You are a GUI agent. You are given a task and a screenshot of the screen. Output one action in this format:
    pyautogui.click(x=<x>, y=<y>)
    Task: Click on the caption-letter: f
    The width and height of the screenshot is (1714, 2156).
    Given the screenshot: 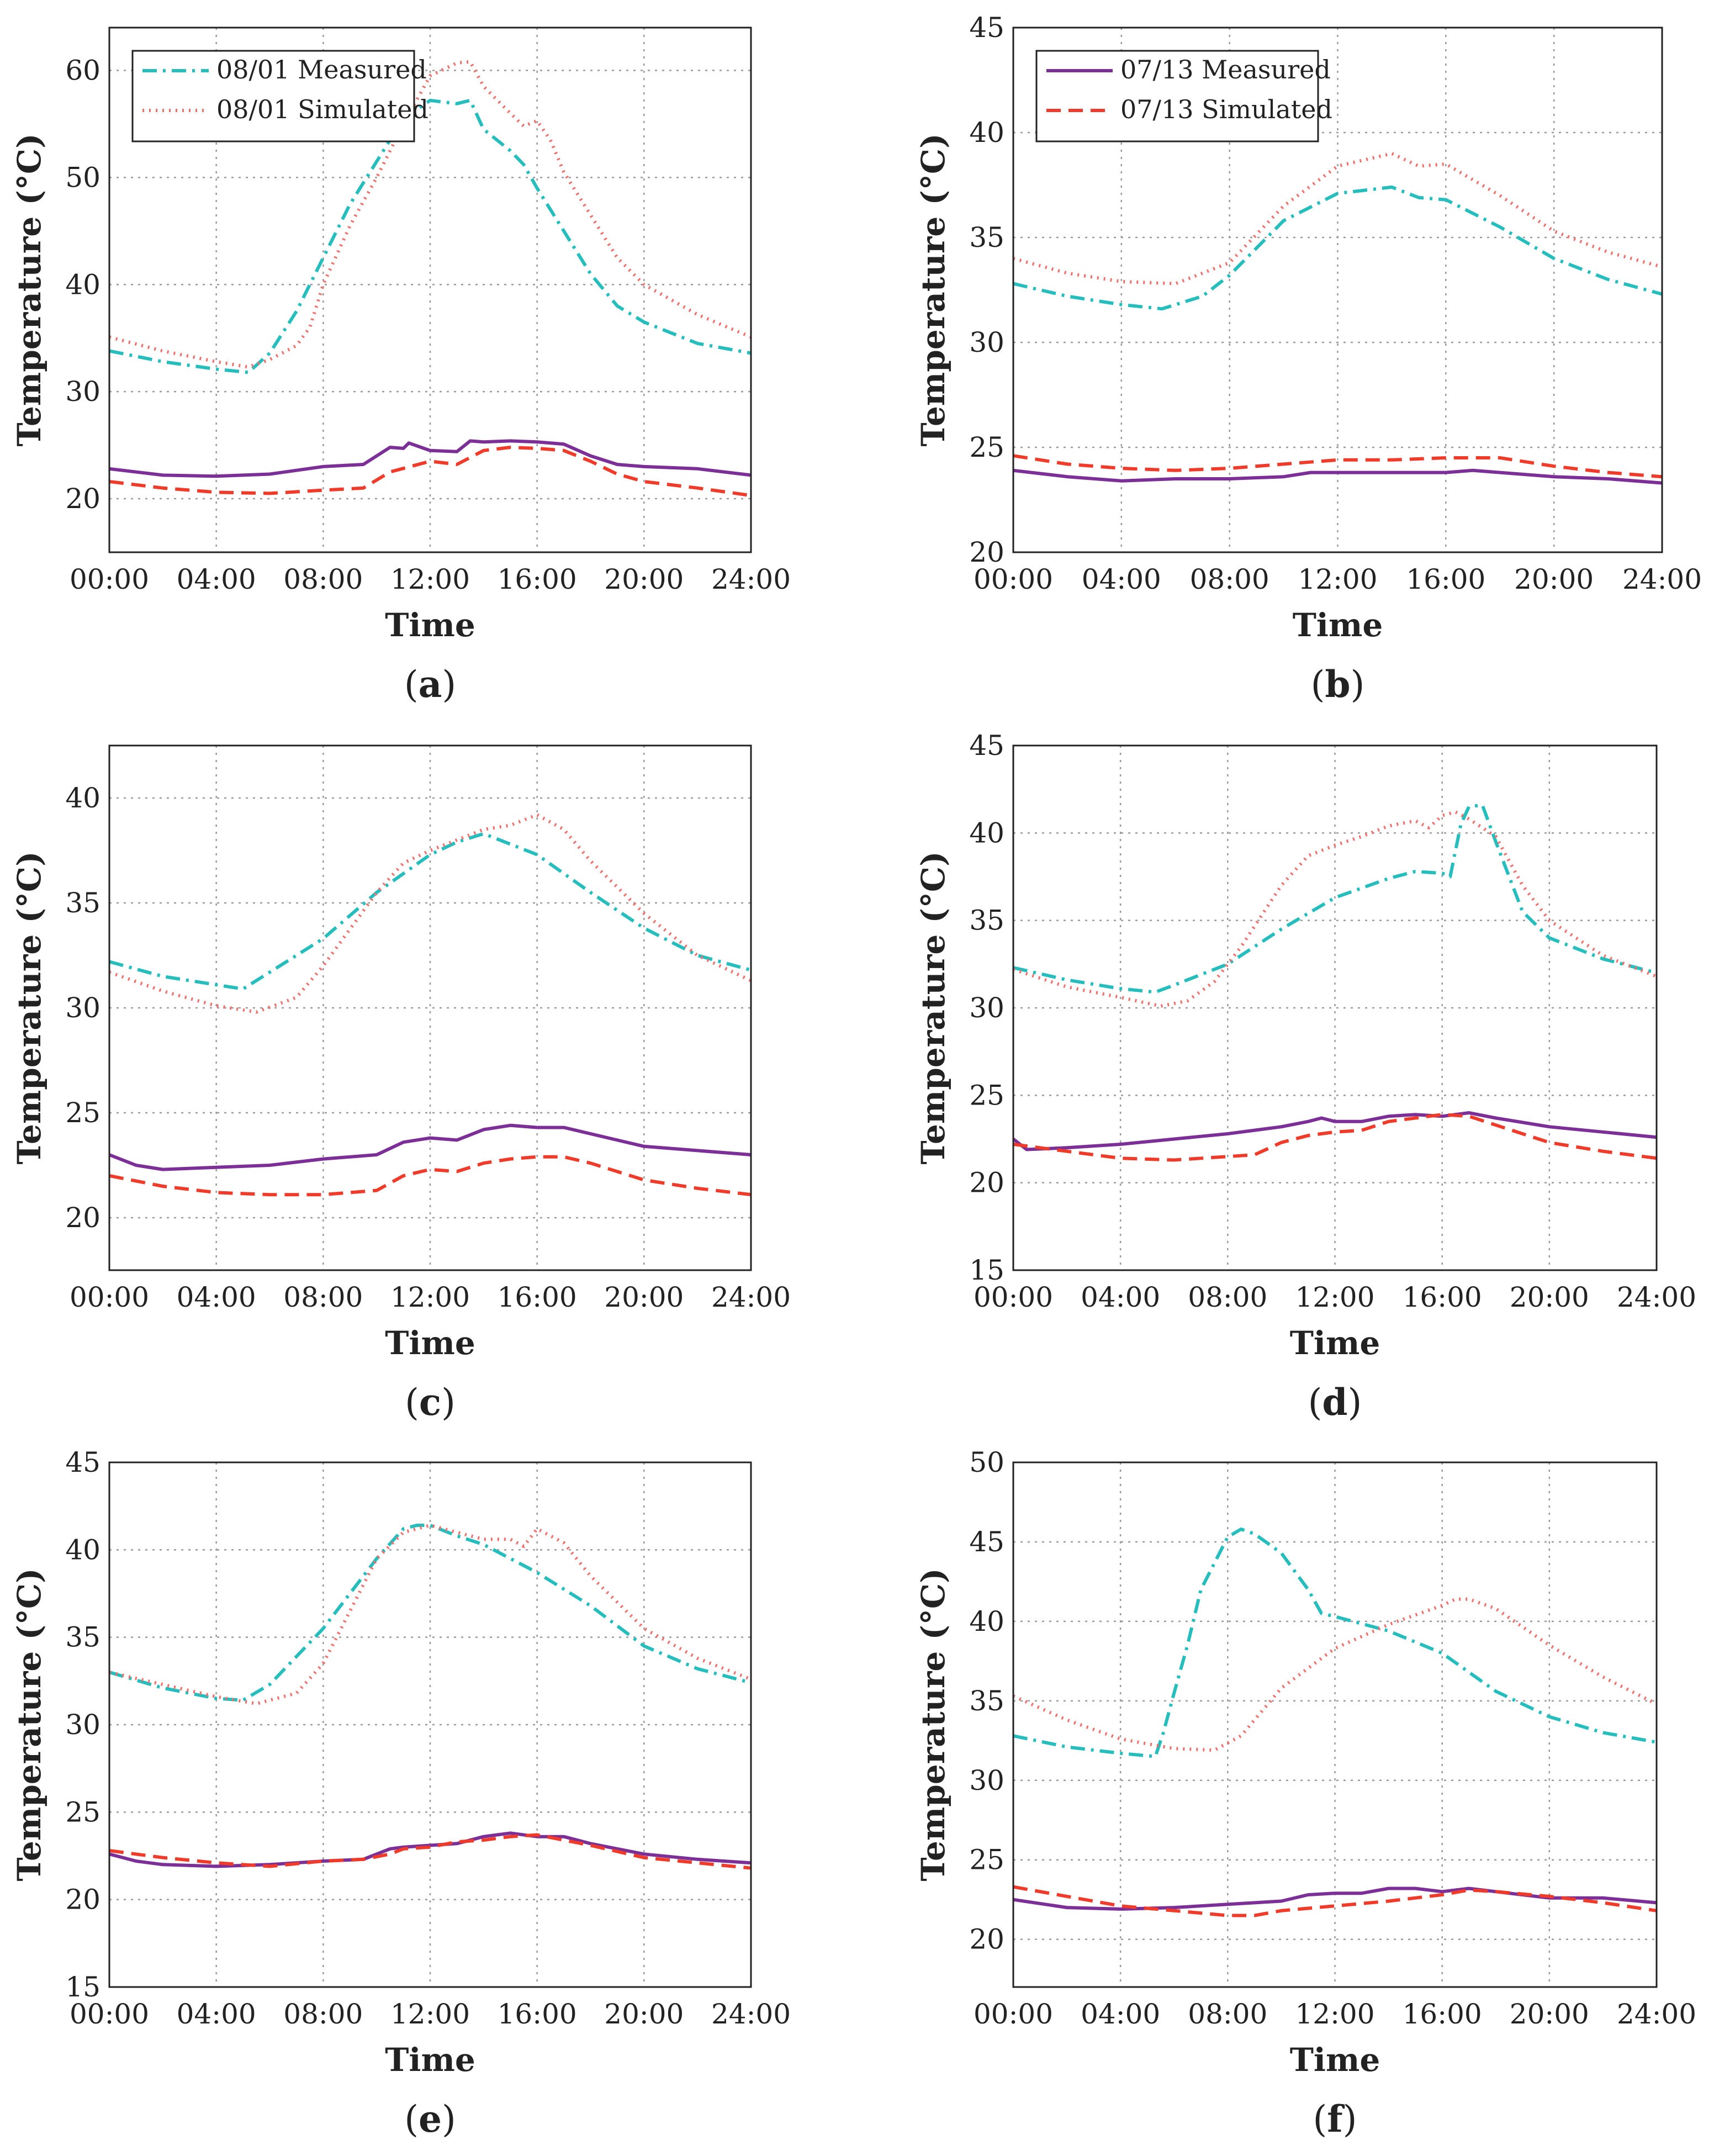 What is the action you would take?
    pyautogui.click(x=1336, y=2119)
    